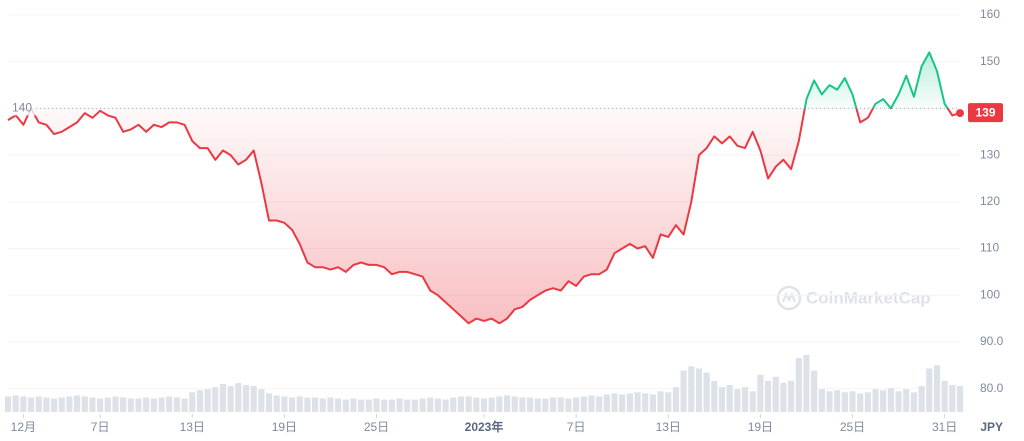 This screenshot has height=441, width=1024. I want to click on x-tick-label: 31日, so click(944, 427).